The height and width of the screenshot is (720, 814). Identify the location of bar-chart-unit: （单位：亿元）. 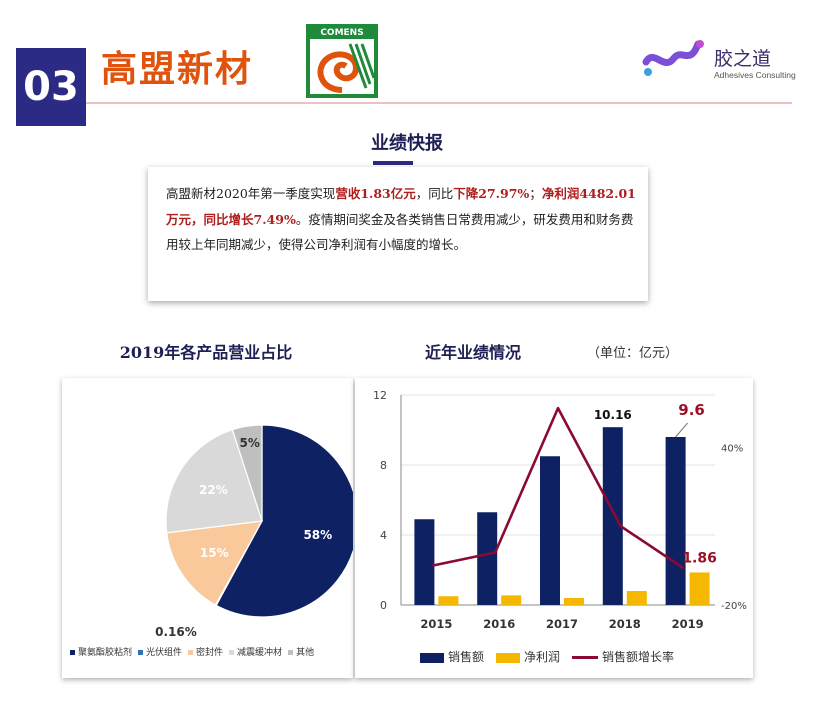
(633, 353).